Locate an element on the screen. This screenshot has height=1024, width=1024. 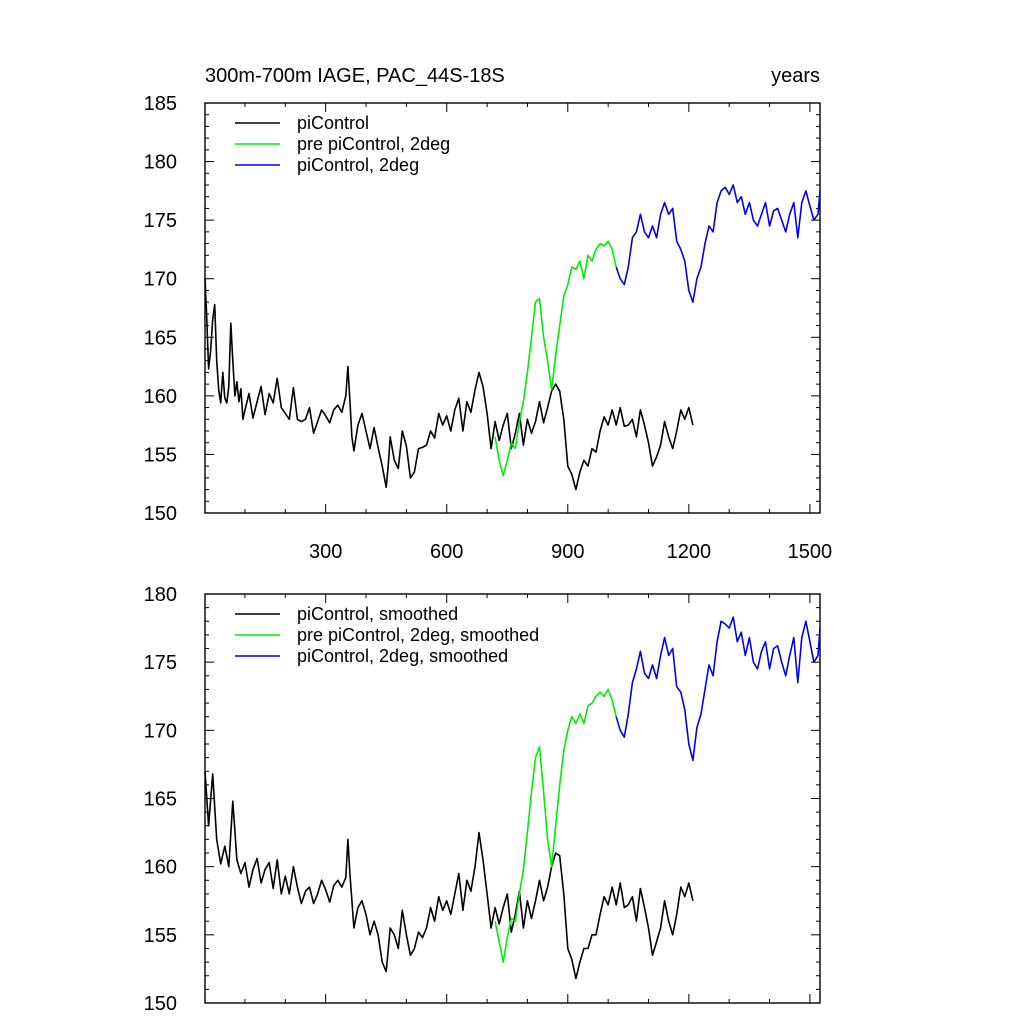
x-tick-label: 1200 is located at coordinates (689, 552).